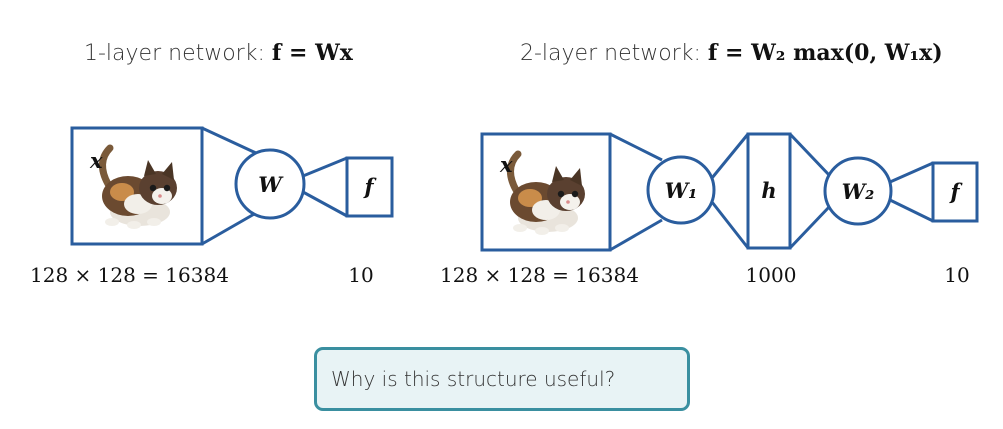 The width and height of the screenshot is (1003, 429). What do you see at coordinates (539, 275) in the screenshot?
I see `network2-input-size: 128 × 128 = 16384` at bounding box center [539, 275].